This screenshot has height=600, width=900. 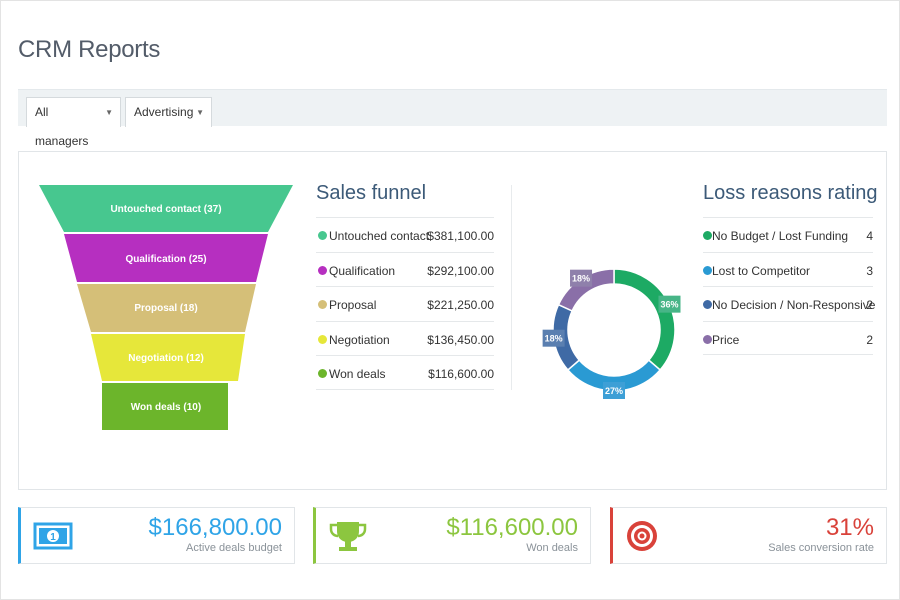 I want to click on row-label: No Decision / Non-Responsive, so click(x=794, y=305).